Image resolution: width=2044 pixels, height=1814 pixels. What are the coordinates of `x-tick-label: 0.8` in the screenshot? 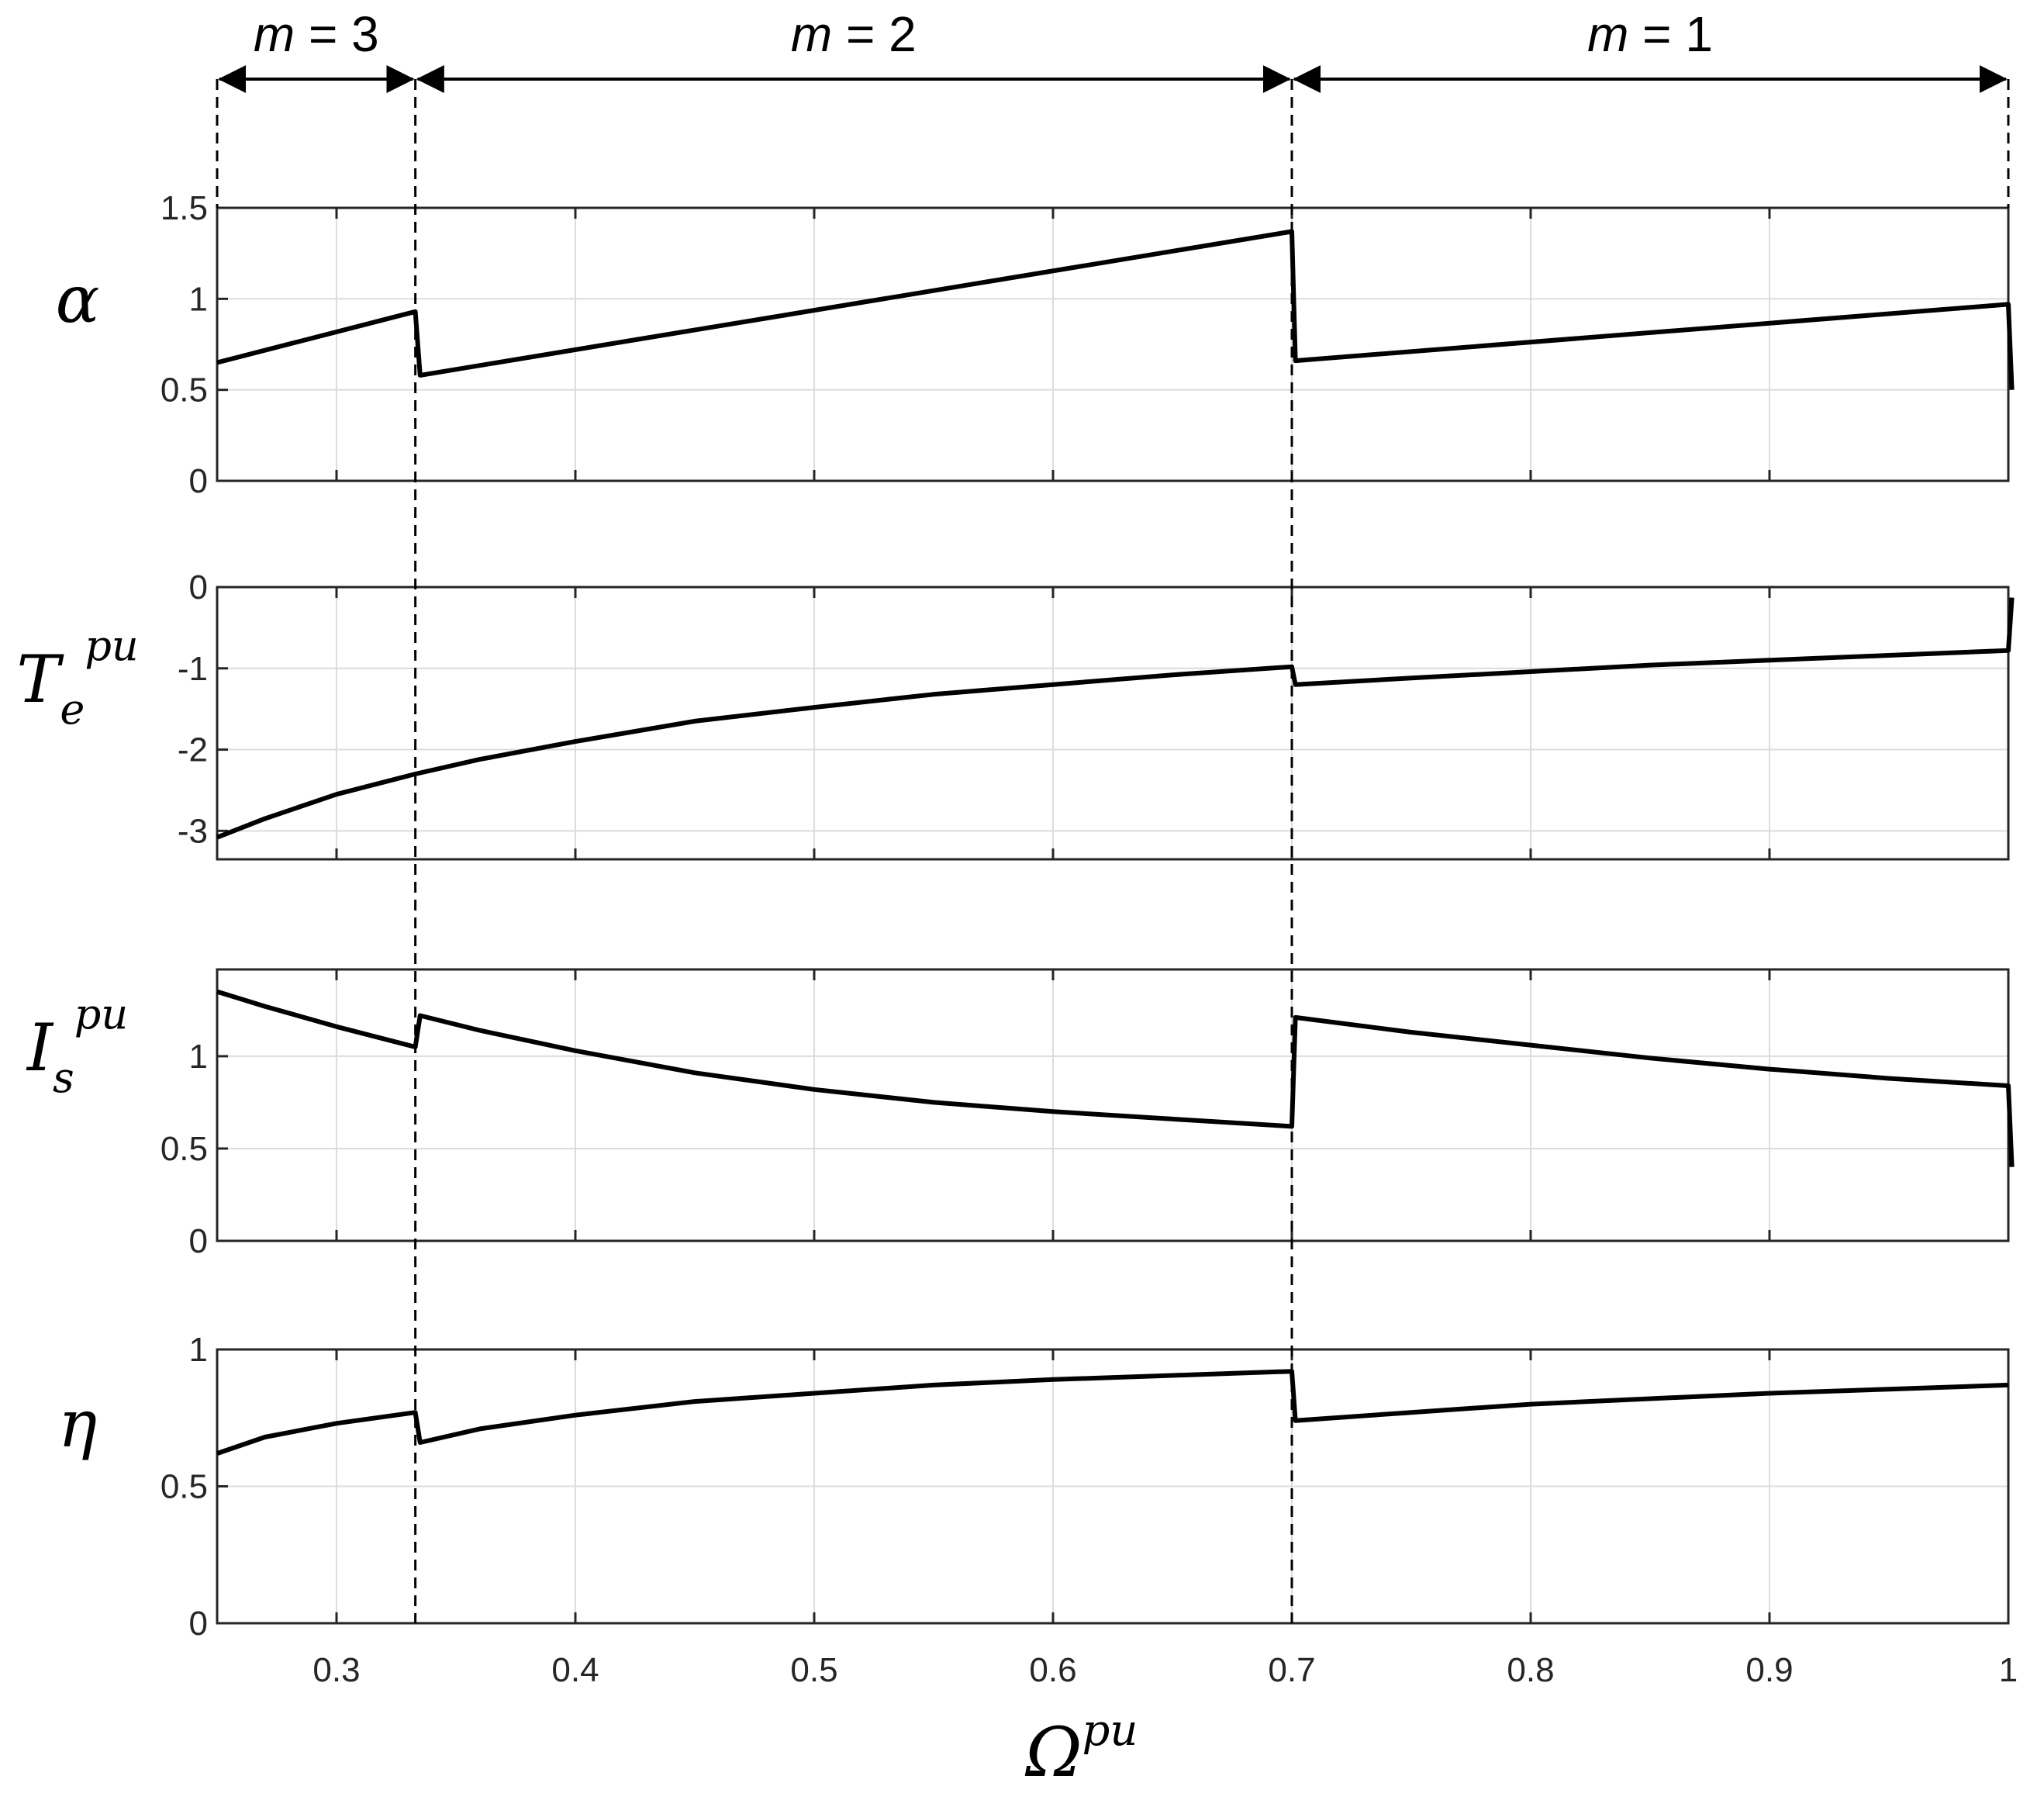 It's located at (1531, 1670).